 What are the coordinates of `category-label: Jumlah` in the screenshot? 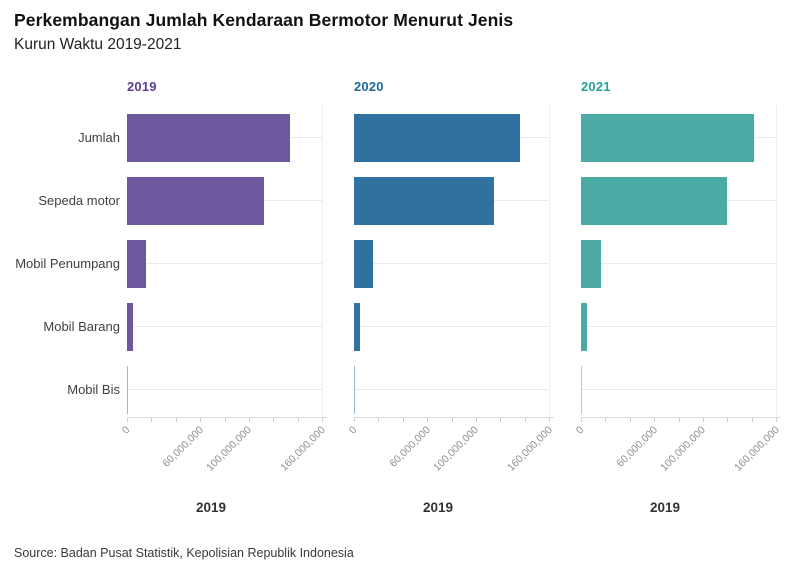 It's located at (99, 137).